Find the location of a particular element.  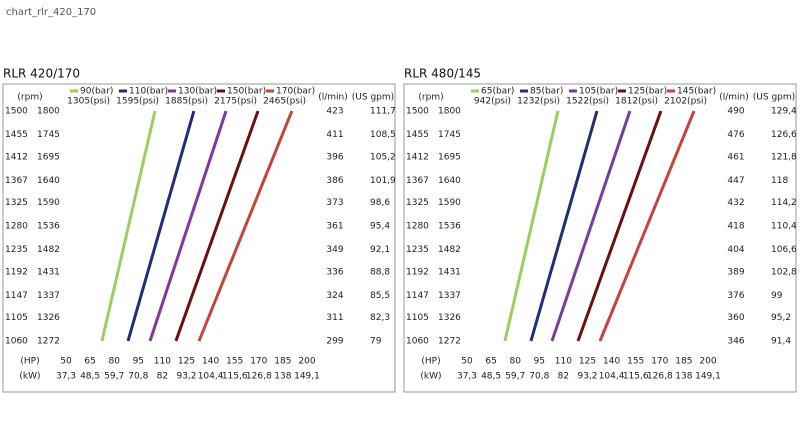

legend-label: 942(psi) is located at coordinates (492, 102).